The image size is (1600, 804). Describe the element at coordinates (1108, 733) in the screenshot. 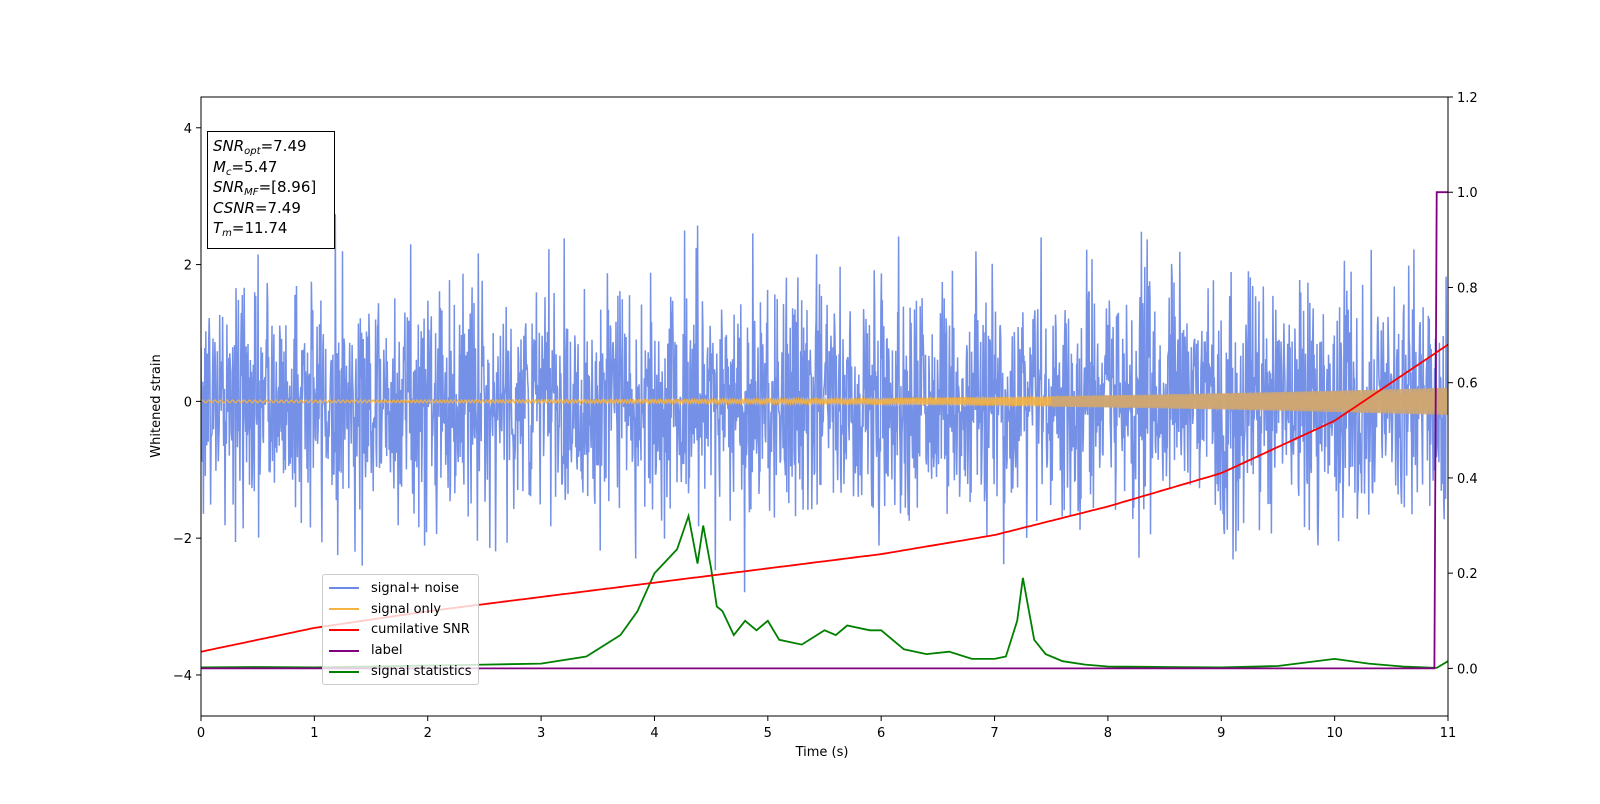

I see `x-tick-label: 8` at that location.